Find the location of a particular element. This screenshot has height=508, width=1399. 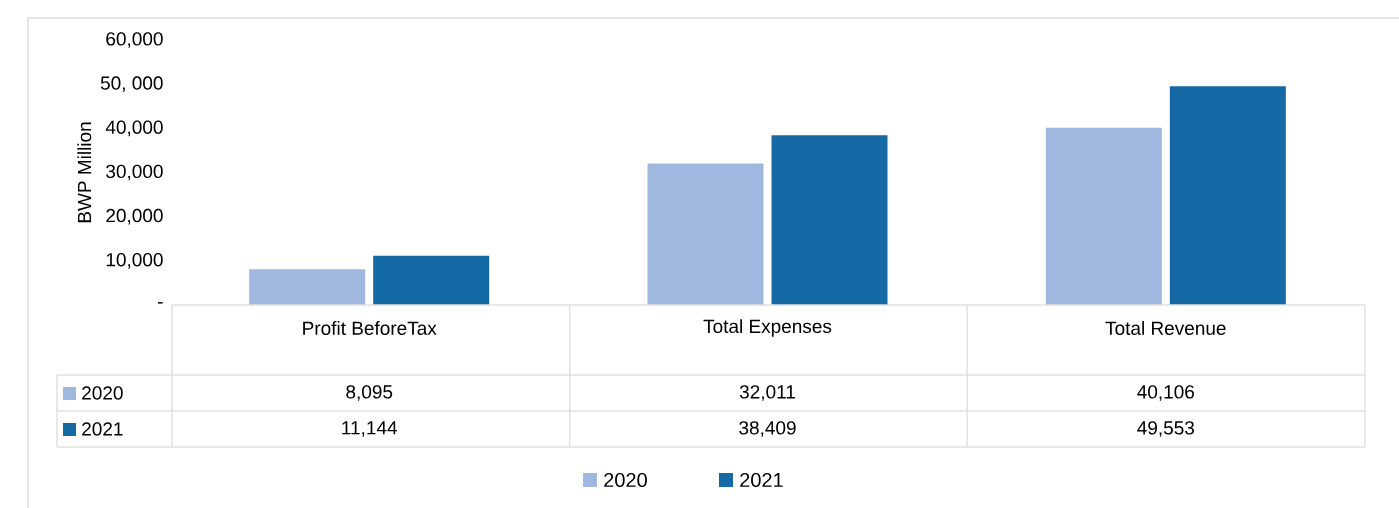

x-tick-label: Total Expenses is located at coordinates (767, 328).